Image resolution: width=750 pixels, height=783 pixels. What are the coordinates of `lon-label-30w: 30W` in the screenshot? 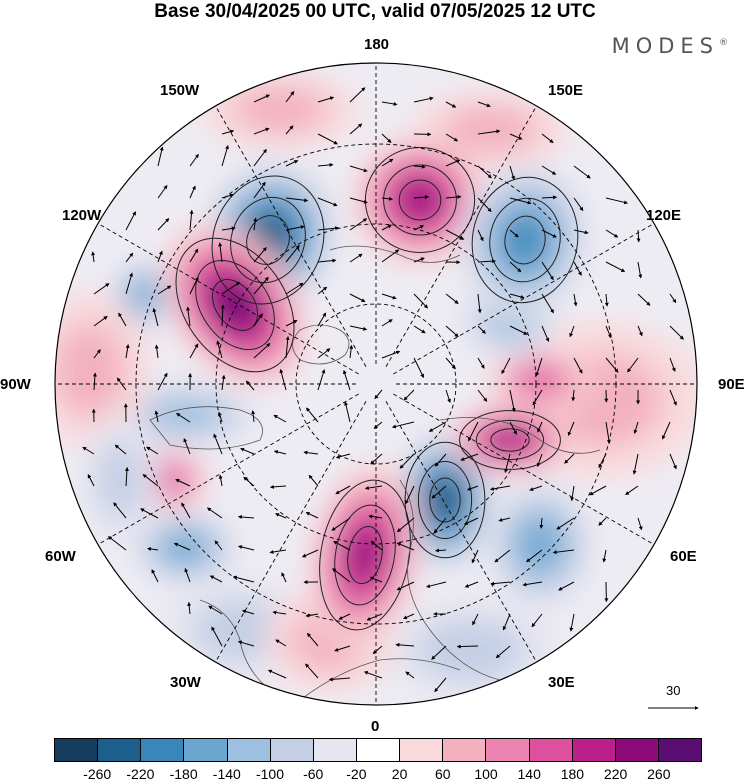 It's located at (185, 682).